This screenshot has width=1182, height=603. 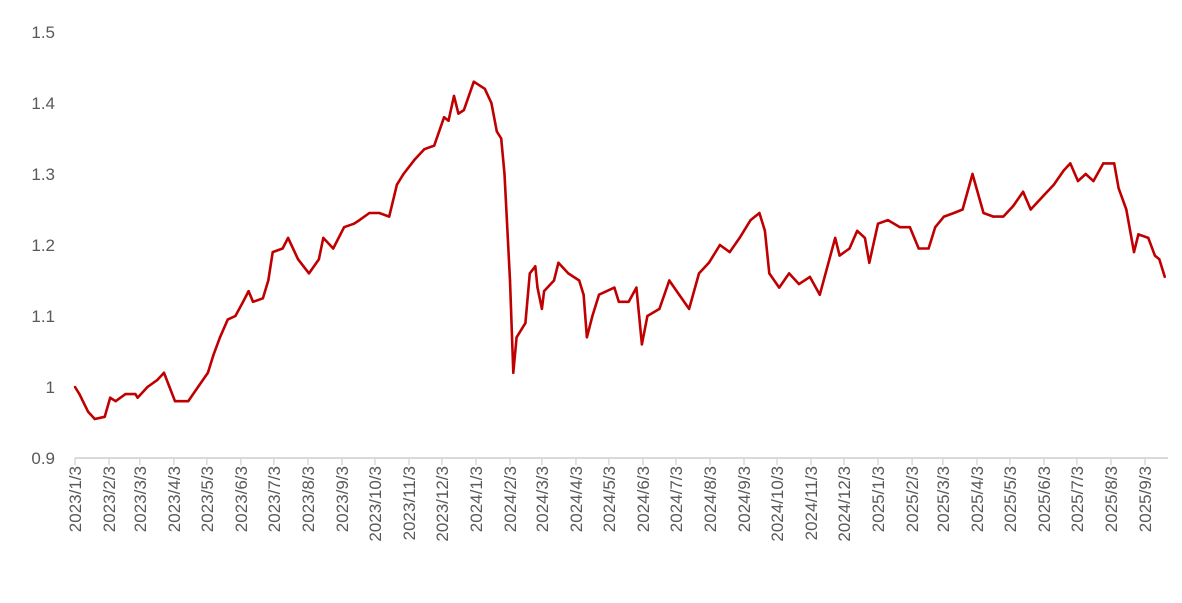 What do you see at coordinates (710, 499) in the screenshot?
I see `x-tick-label: 2024/8/3` at bounding box center [710, 499].